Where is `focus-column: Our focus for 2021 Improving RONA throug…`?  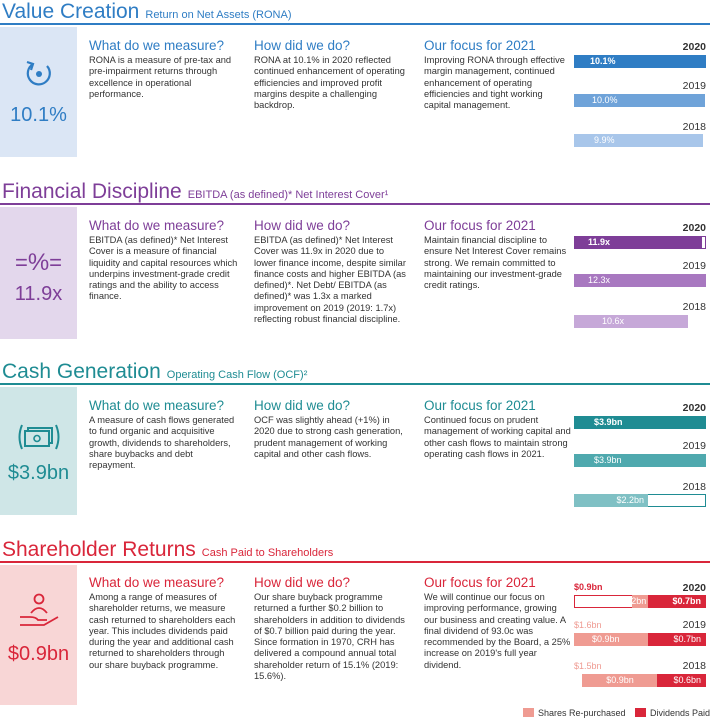 focus-column: Our focus for 2021 Improving RONA throug… is located at coordinates (498, 74).